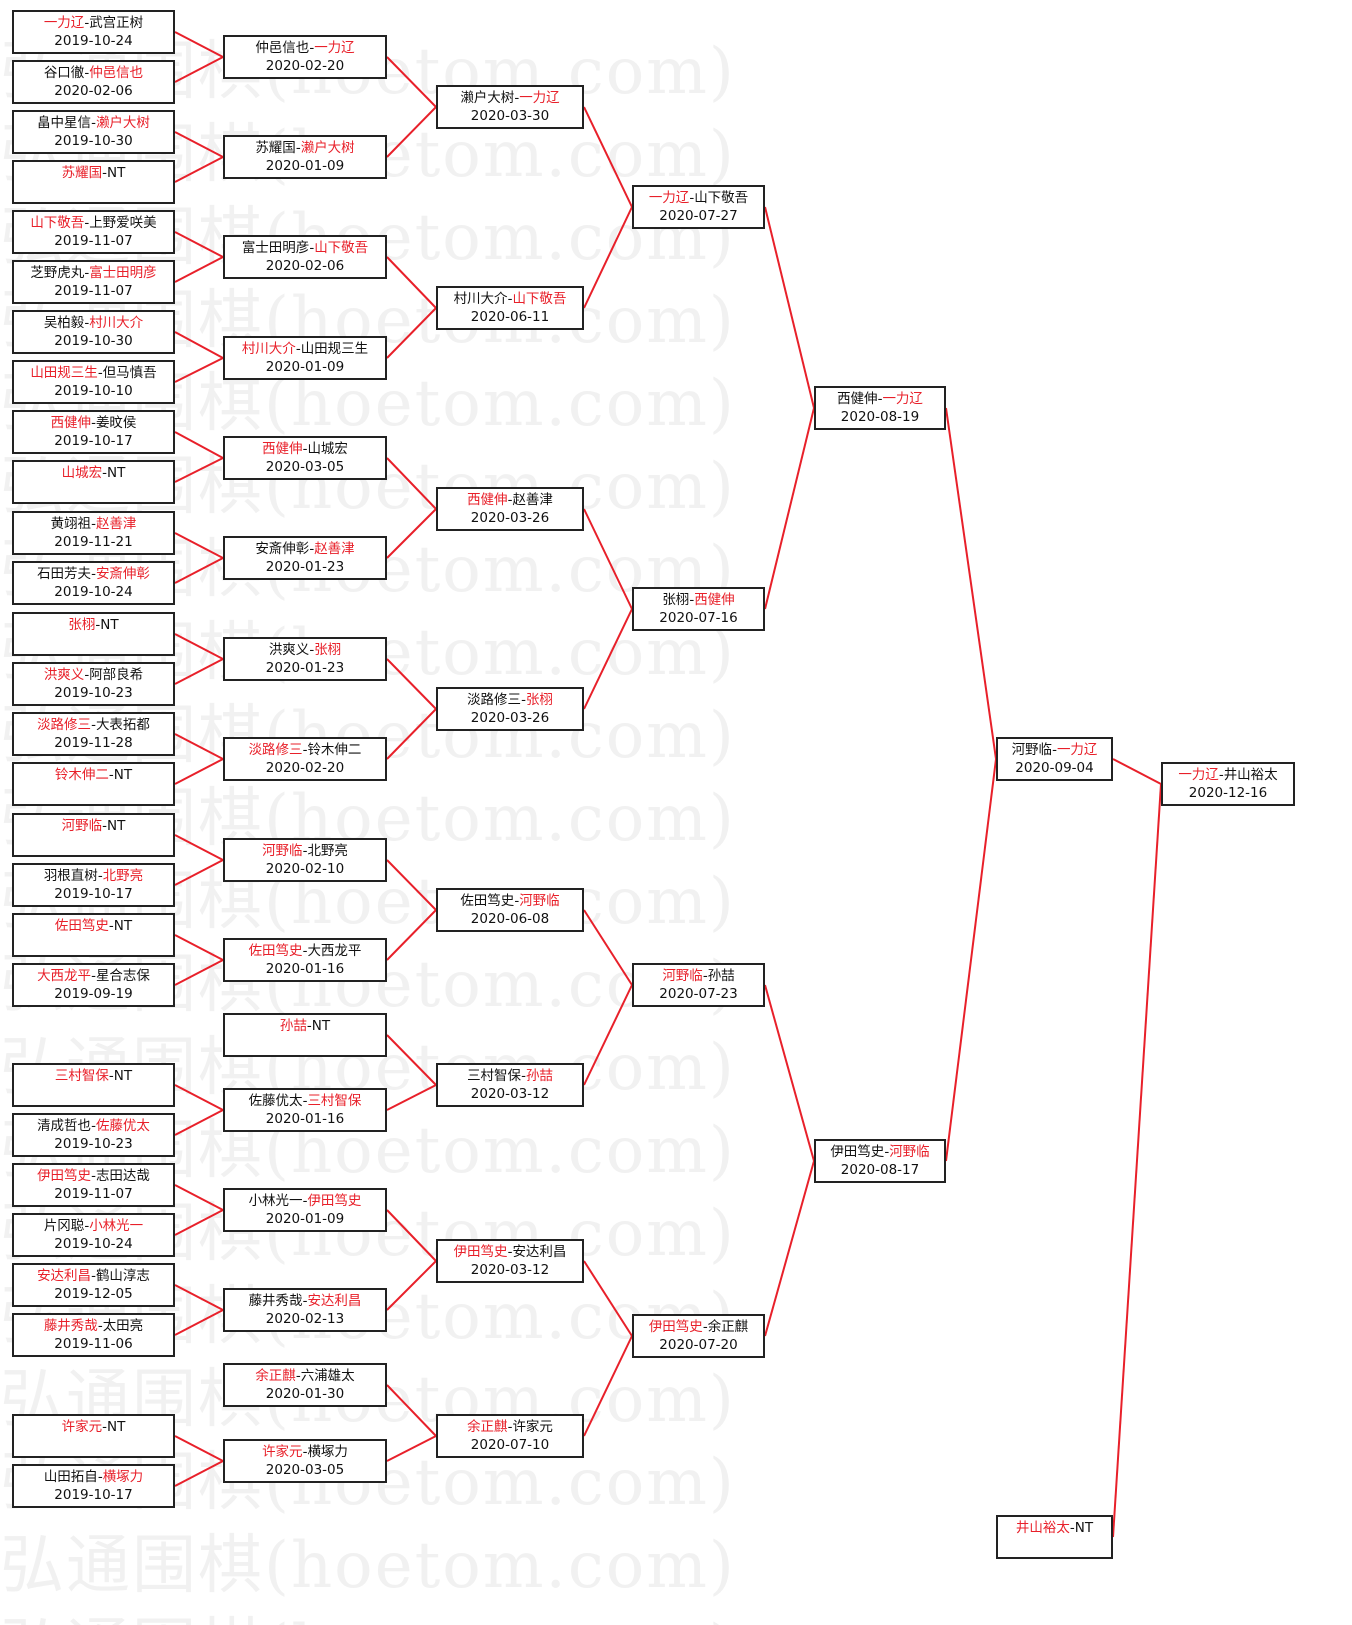 This screenshot has height=1625, width=1352. What do you see at coordinates (341, 248) in the screenshot?
I see `player-b: 山下敬吾` at bounding box center [341, 248].